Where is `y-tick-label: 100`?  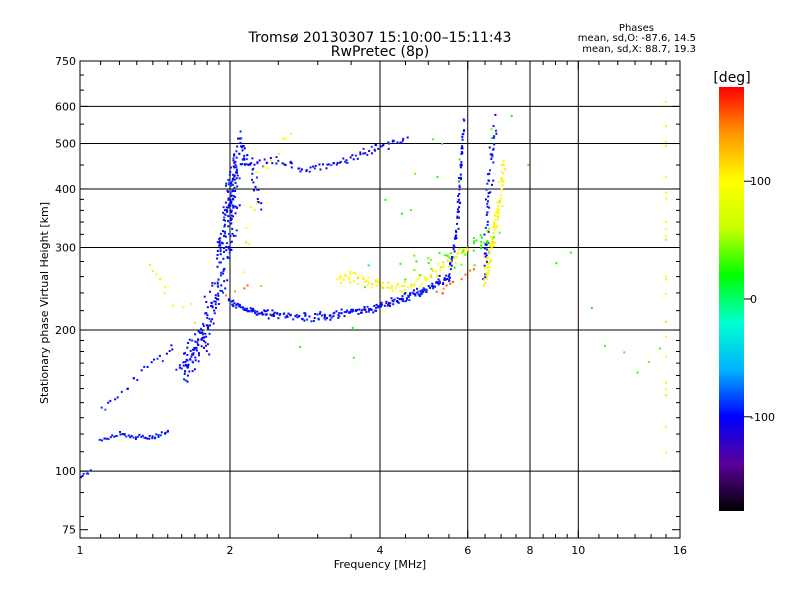
y-tick-label: 100 is located at coordinates (65, 471).